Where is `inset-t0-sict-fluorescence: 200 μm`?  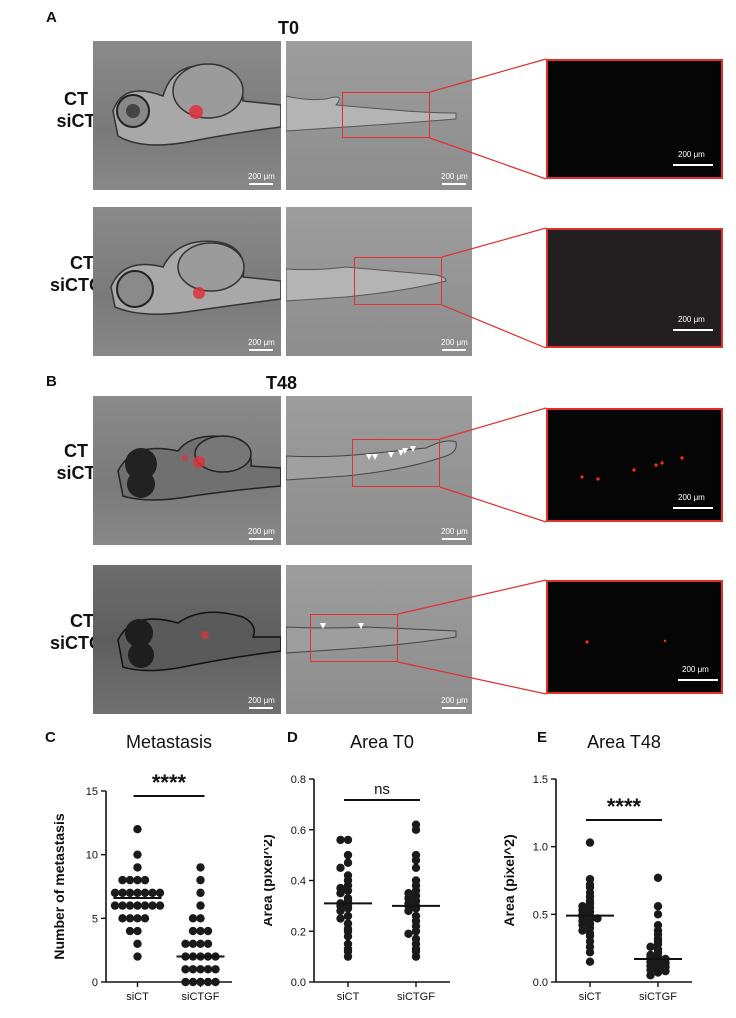
inset-t0-sict-fluorescence: 200 μm is located at coordinates (634, 119).